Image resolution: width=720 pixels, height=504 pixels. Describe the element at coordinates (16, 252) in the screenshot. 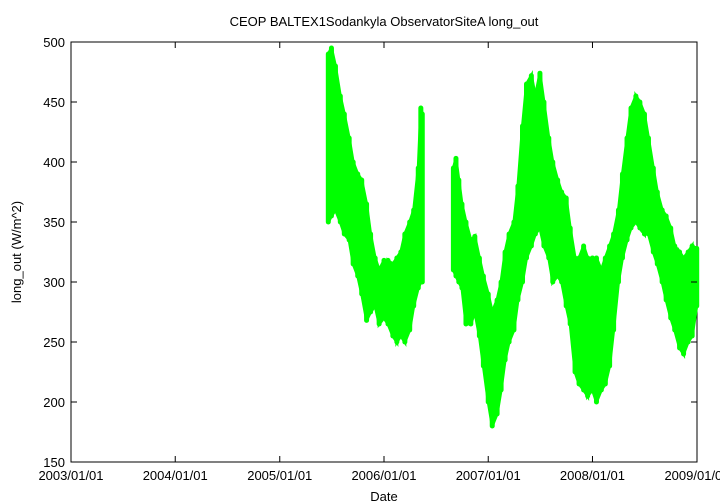

I see `y-axis-label: long_out (W/m^2)` at that location.